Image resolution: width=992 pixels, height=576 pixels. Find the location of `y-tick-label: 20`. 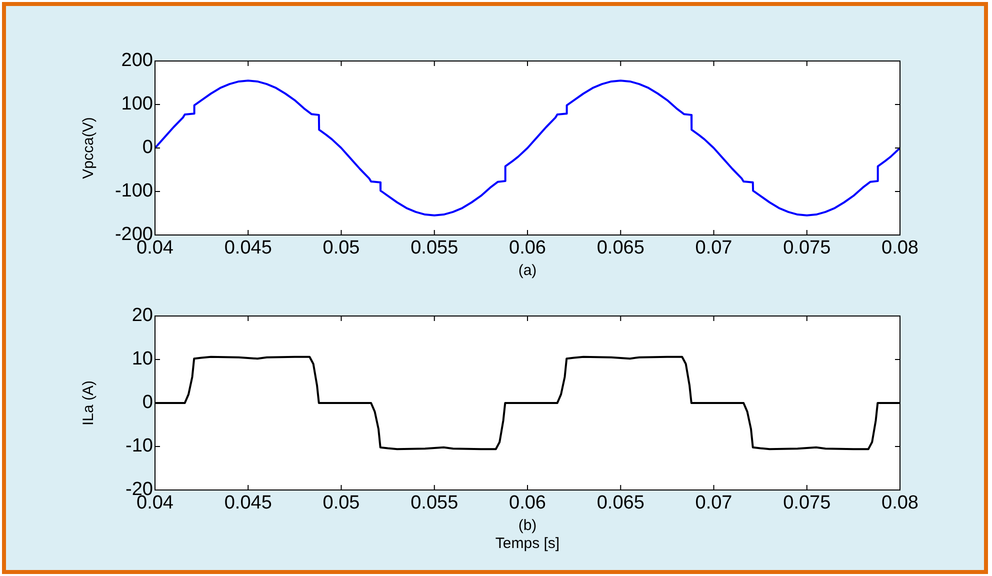

y-tick-label: 20 is located at coordinates (142, 315).